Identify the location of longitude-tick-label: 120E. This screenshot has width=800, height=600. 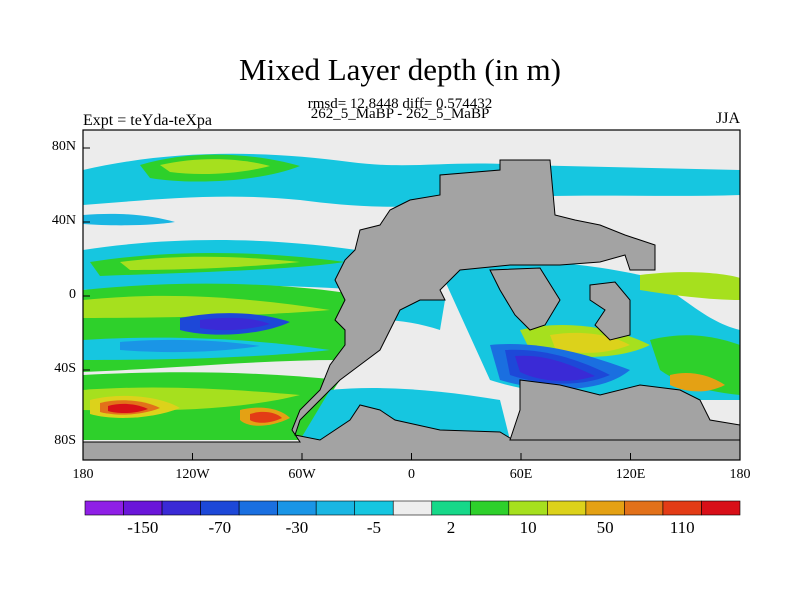
(630, 474).